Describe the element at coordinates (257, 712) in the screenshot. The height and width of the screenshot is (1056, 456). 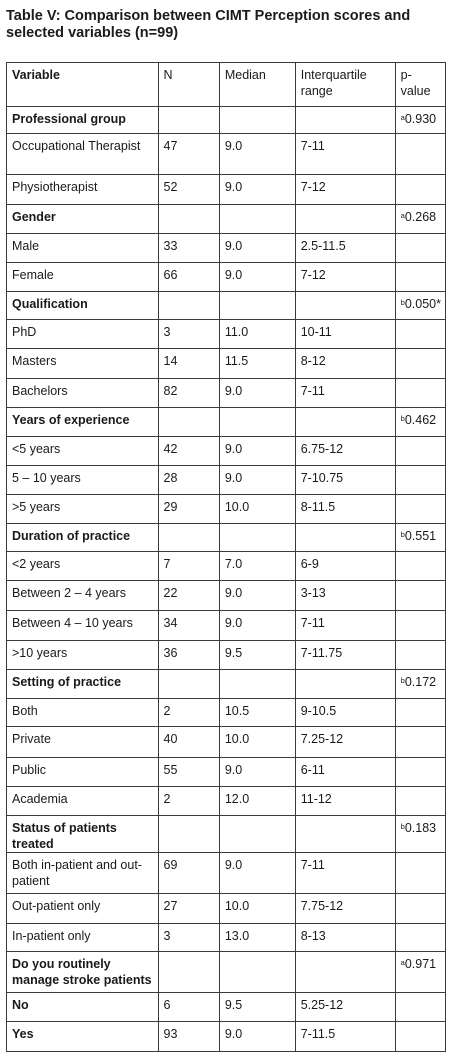
I see `cell-median: 10.5` at that location.